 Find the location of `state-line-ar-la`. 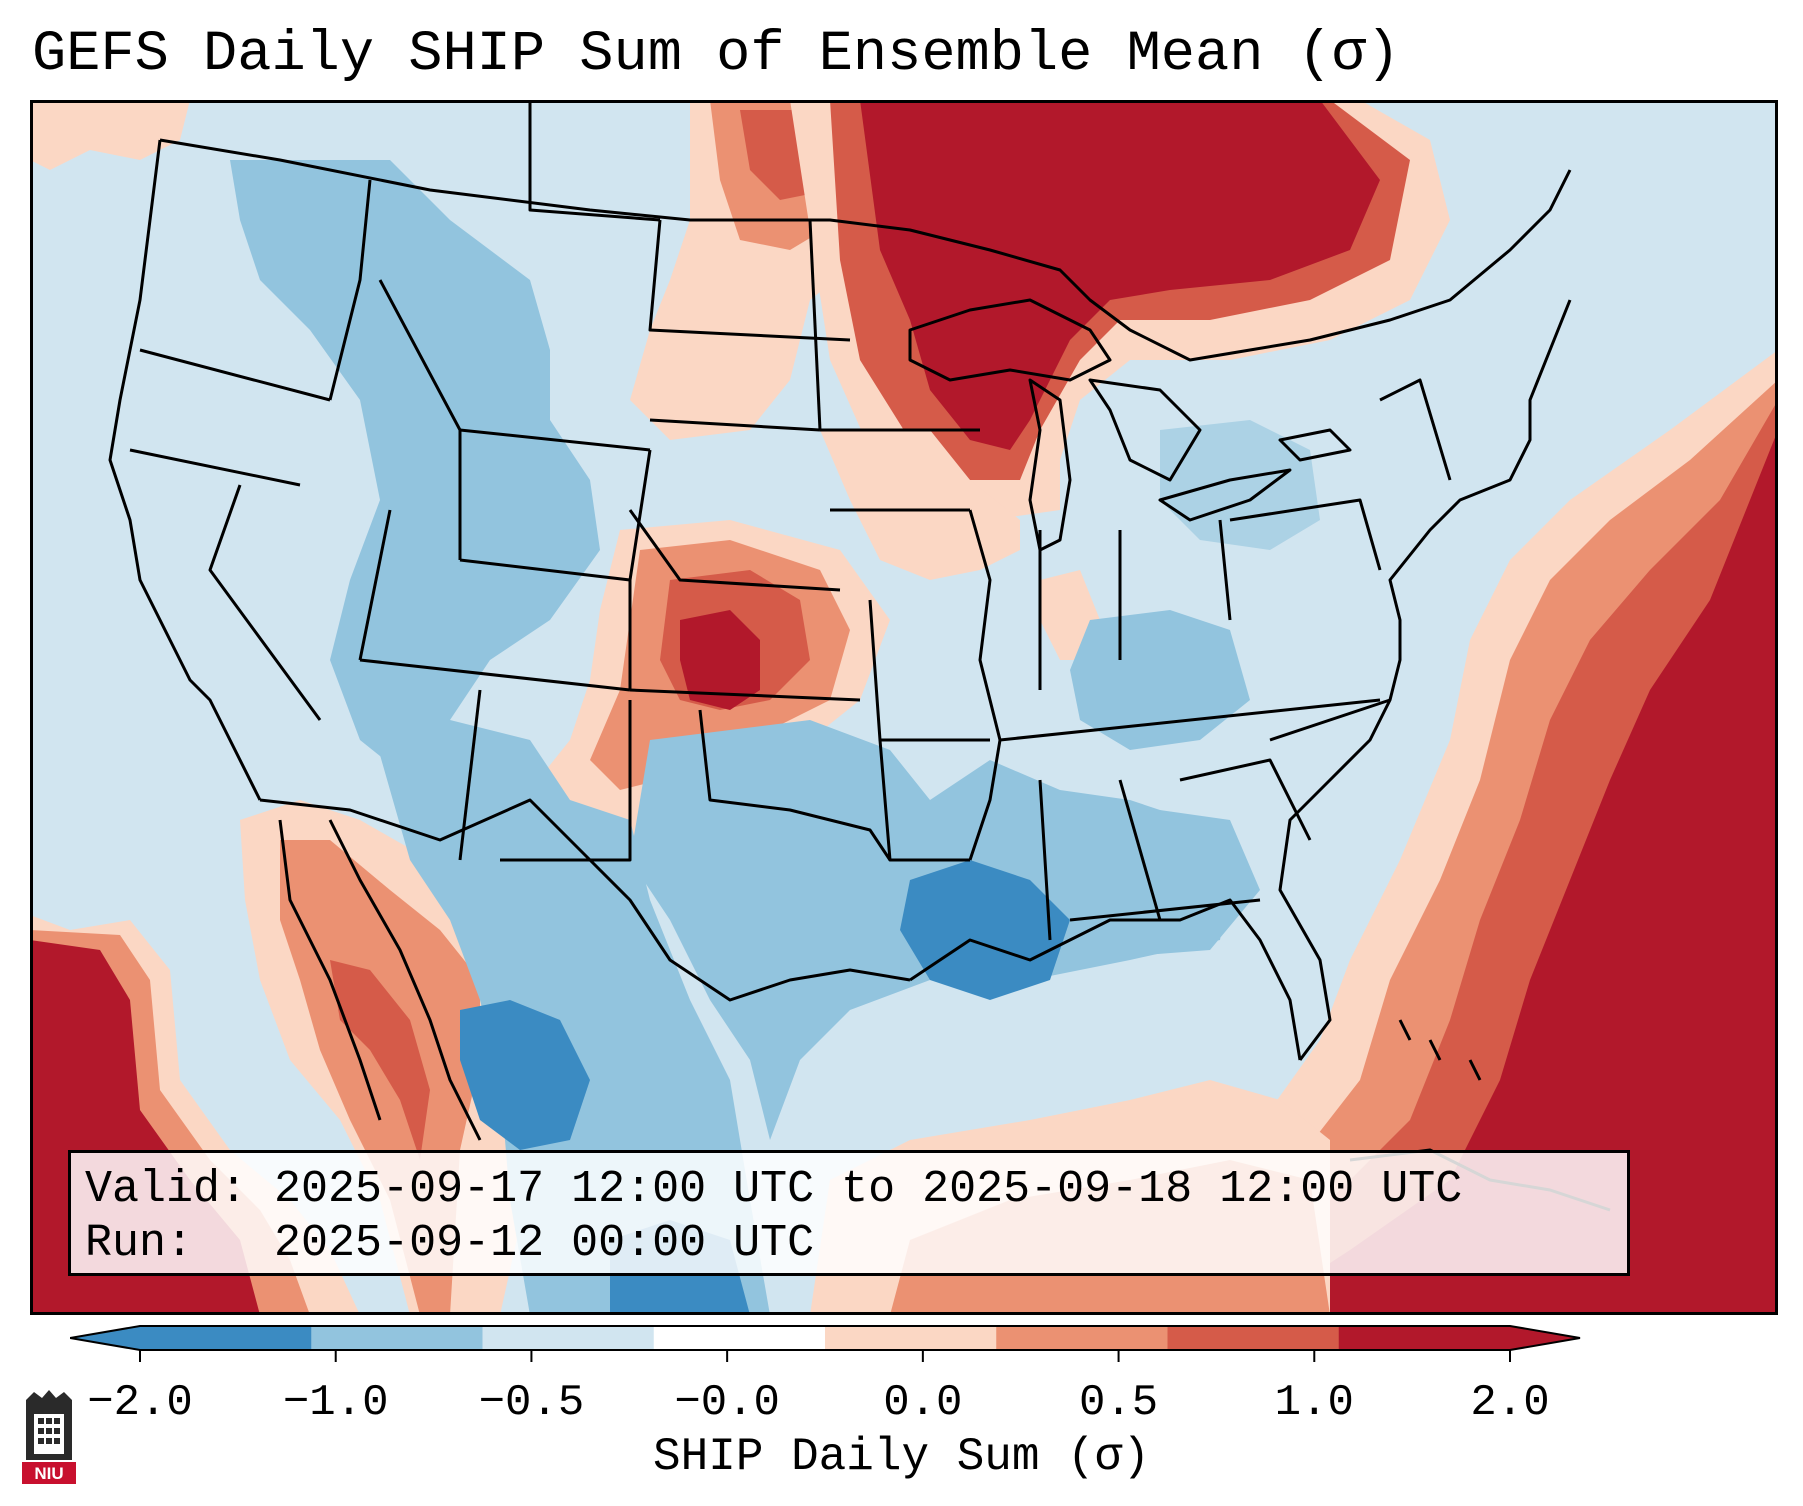

state-line-ar-la is located at coordinates (924, 800).